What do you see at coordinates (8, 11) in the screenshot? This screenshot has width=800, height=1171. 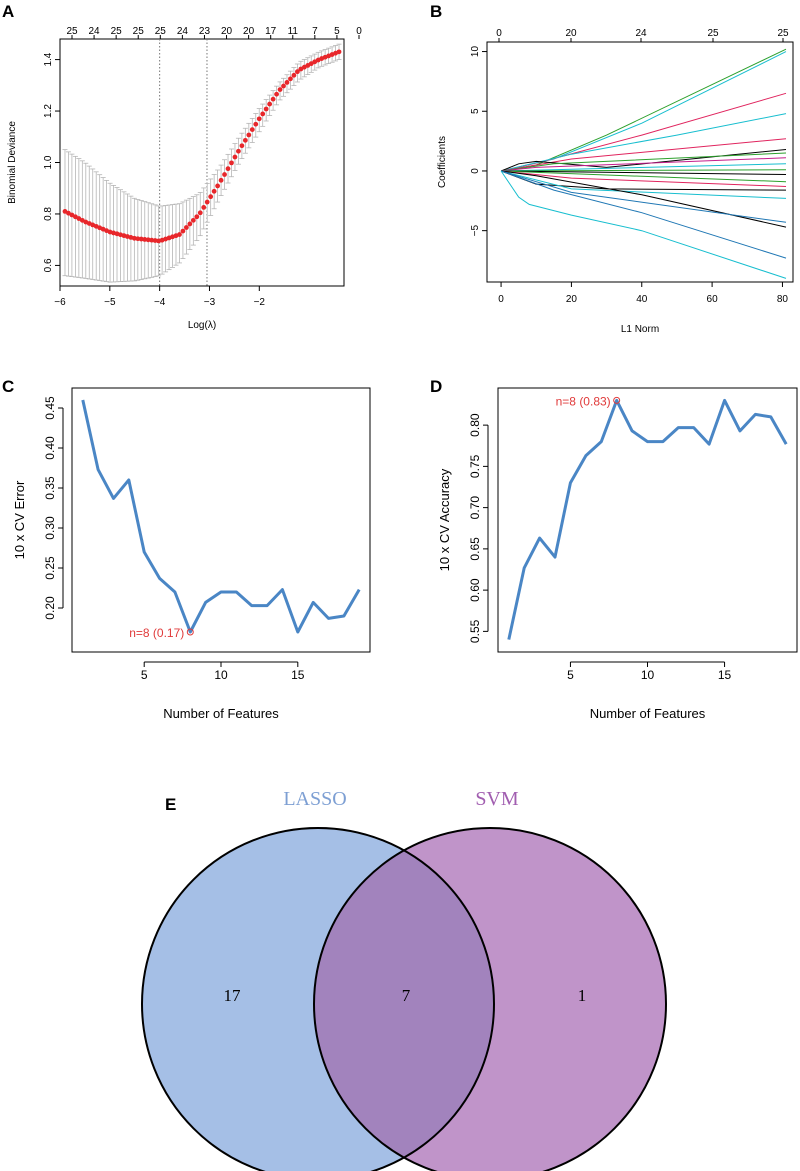 I see `panel-label-a: A` at bounding box center [8, 11].